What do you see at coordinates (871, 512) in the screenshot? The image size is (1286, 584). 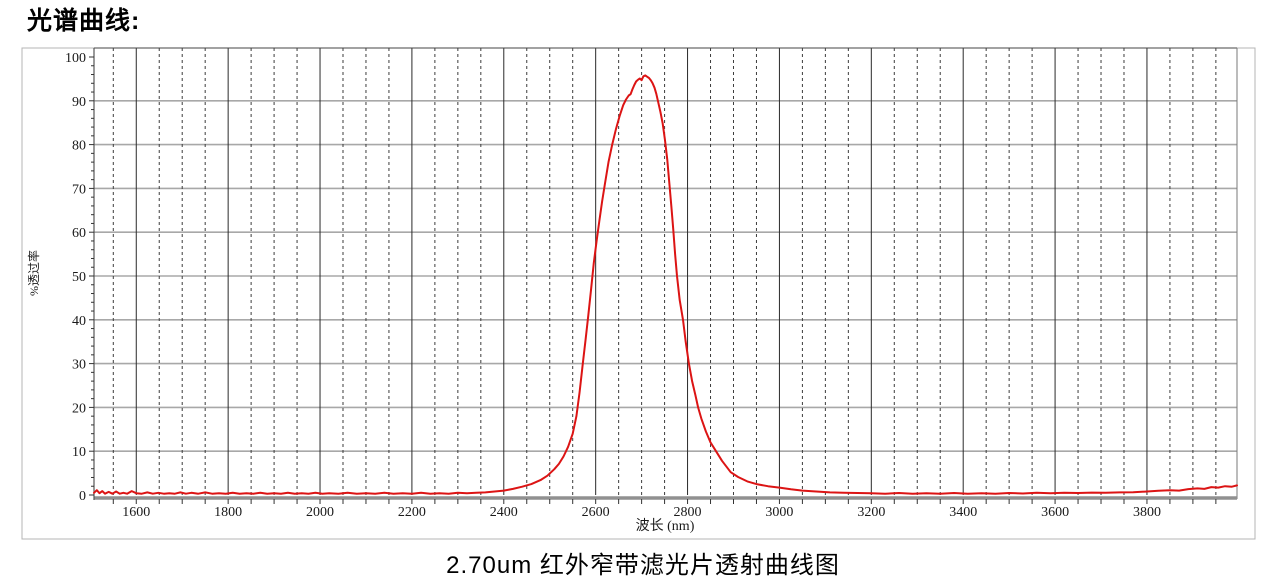 I see `x-tick-label: 3200` at bounding box center [871, 512].